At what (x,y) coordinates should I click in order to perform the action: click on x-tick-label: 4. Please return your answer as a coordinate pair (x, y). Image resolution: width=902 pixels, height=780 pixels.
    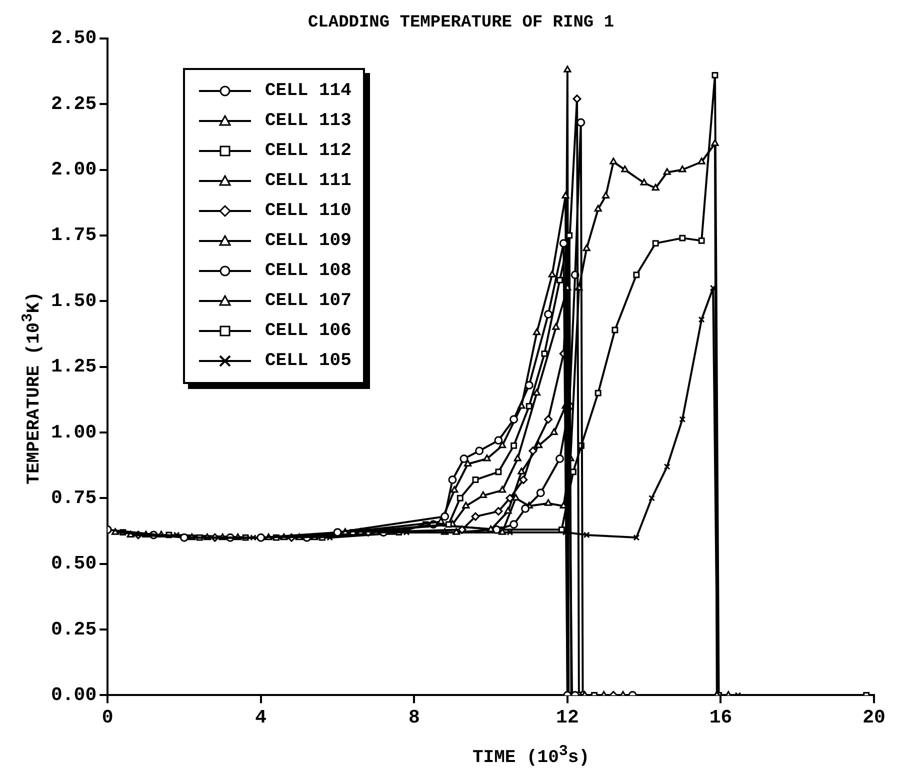
    Looking at the image, I should click on (261, 717).